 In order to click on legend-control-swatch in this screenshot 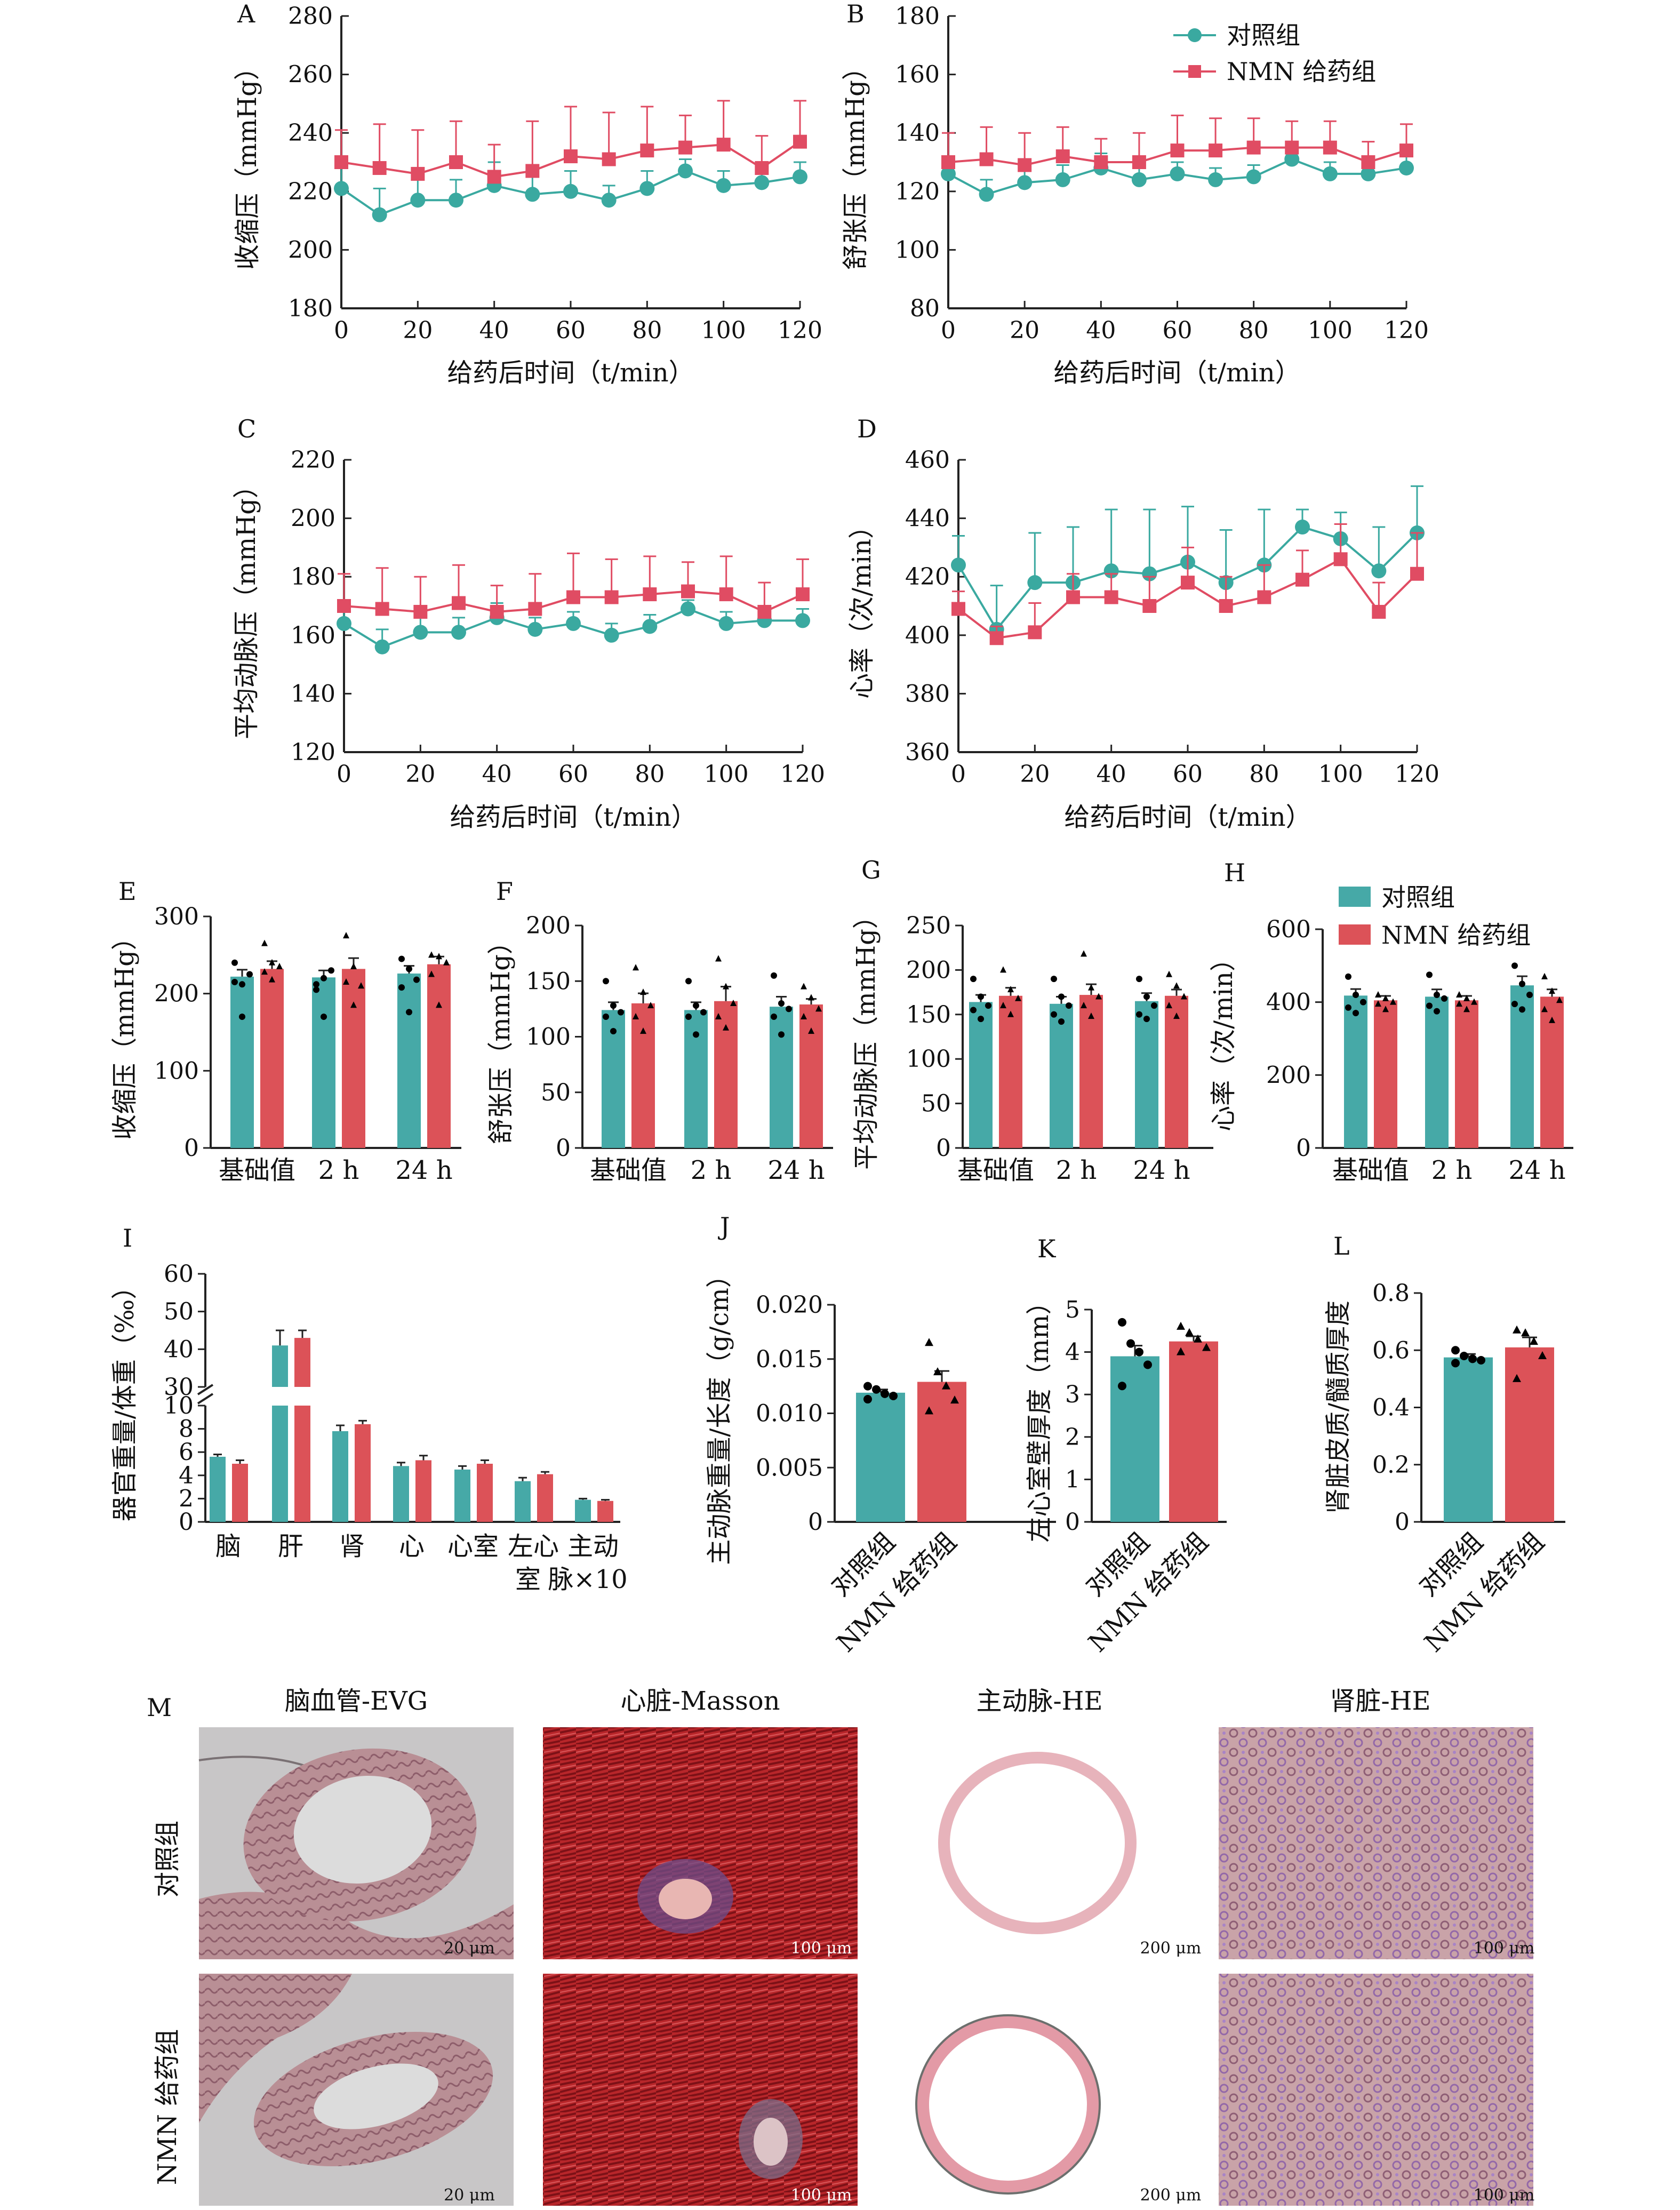, I will do `click(1355, 897)`.